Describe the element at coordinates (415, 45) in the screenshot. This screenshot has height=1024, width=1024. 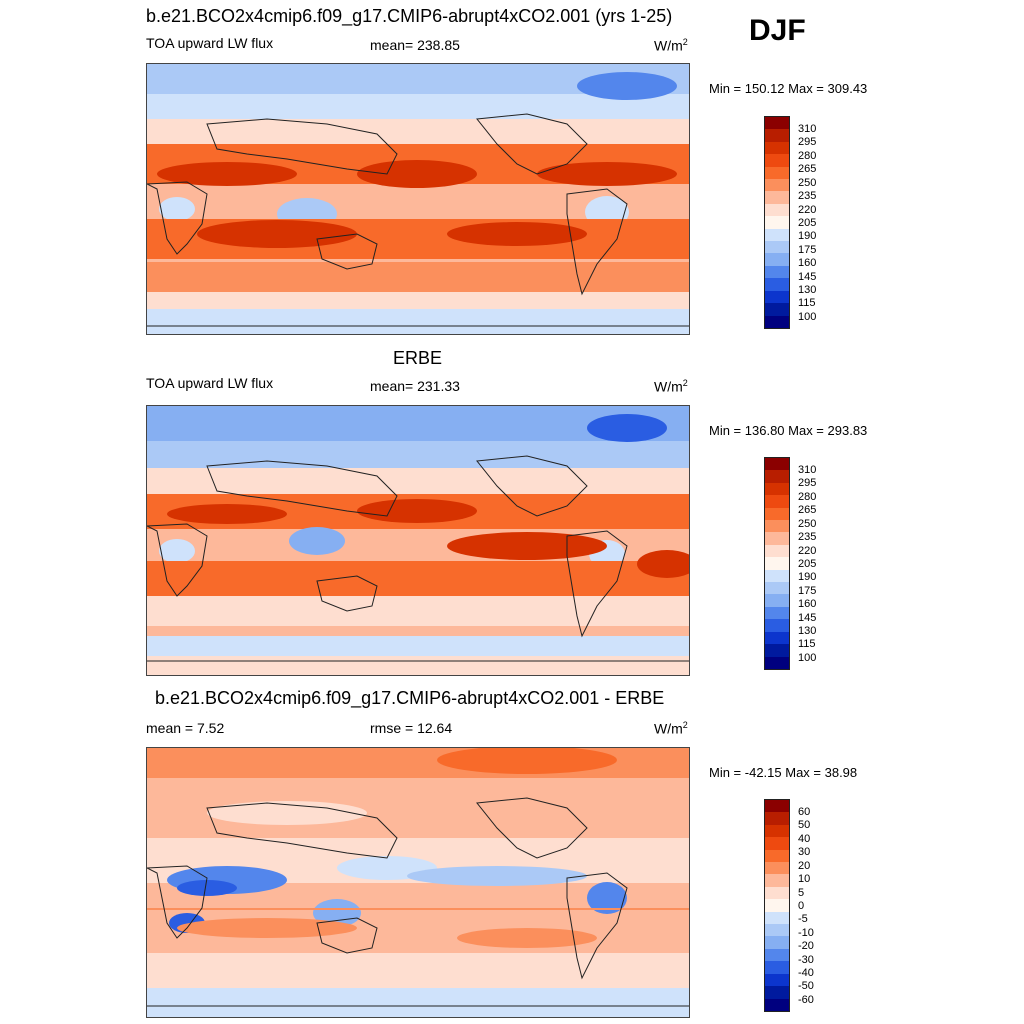
I see `panel1-mean-label: mean= 238.85` at that location.